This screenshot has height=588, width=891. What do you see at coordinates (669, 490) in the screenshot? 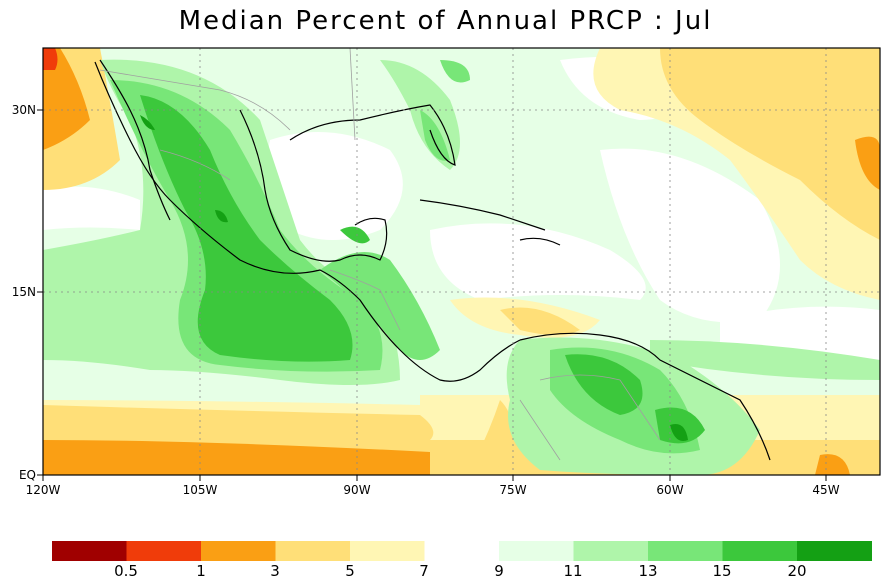
I see `lon-label-60w: 60W` at bounding box center [669, 490].